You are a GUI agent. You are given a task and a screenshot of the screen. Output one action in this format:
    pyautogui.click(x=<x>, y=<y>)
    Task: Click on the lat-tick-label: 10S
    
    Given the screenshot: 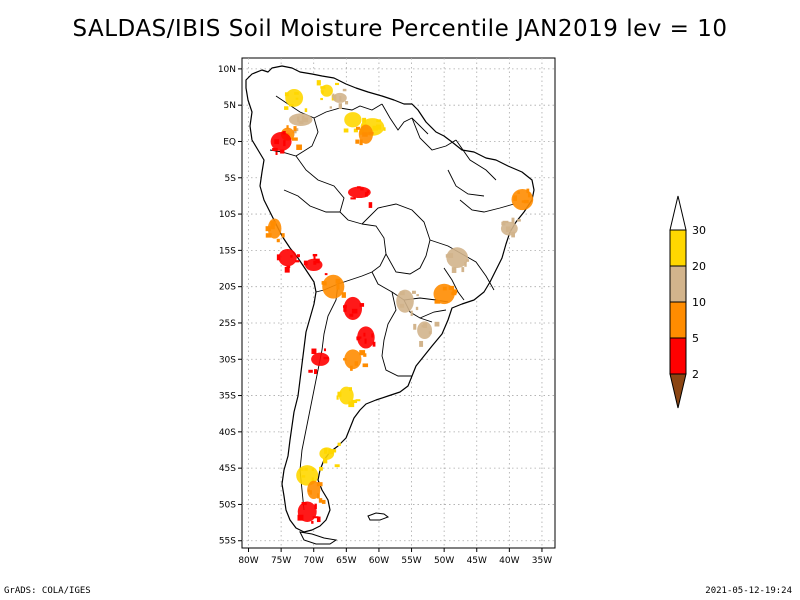 What is the action you would take?
    pyautogui.click(x=227, y=215)
    